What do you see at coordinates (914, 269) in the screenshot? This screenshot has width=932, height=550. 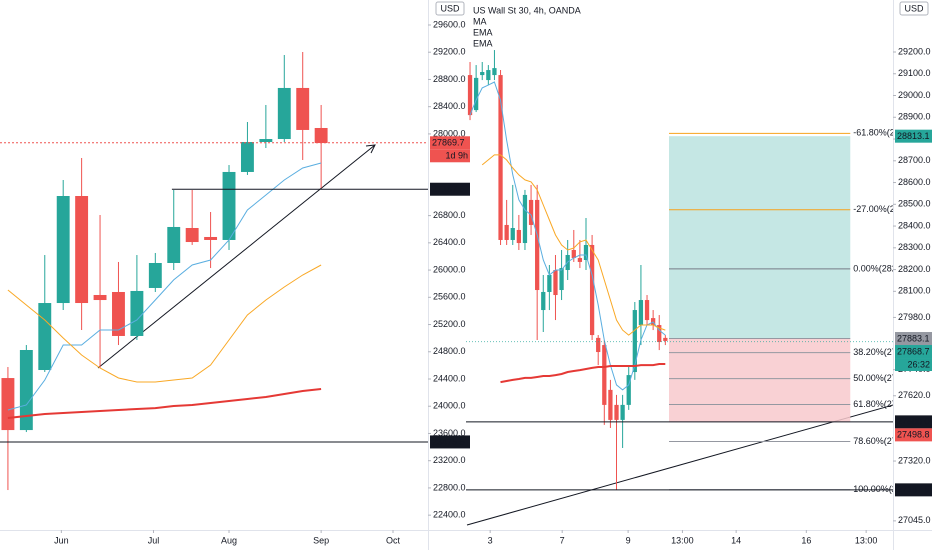 I see `y-tick-label: 28200.0` at bounding box center [914, 269].